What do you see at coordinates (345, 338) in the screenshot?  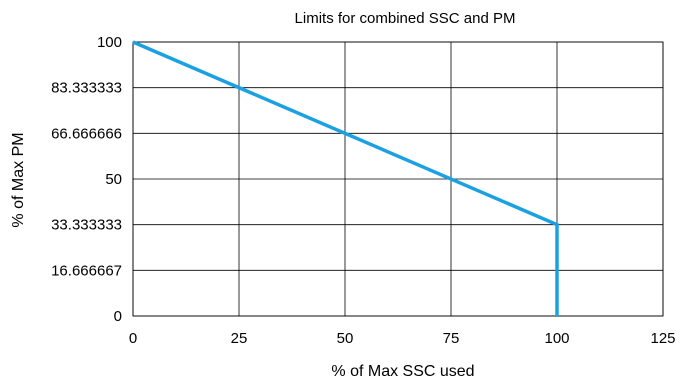 I see `x-tick-label: 50` at bounding box center [345, 338].